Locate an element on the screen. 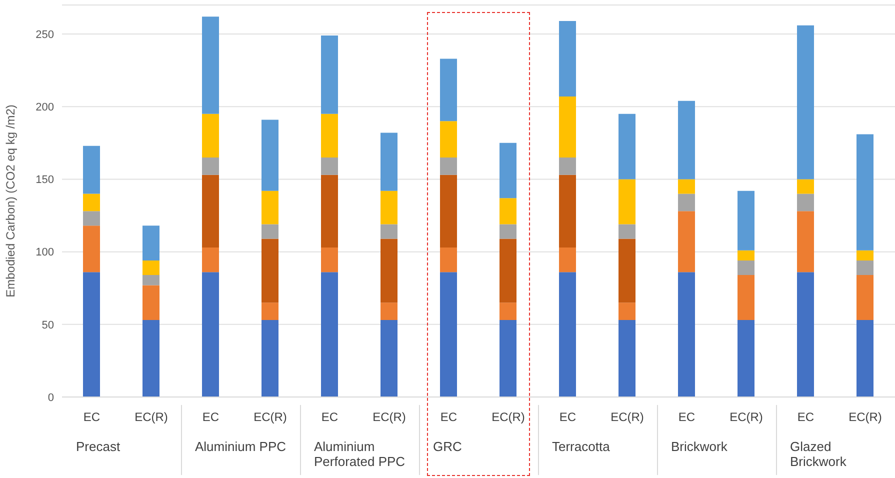 This screenshot has width=895, height=478. text: Brickwork is located at coordinates (699, 446).